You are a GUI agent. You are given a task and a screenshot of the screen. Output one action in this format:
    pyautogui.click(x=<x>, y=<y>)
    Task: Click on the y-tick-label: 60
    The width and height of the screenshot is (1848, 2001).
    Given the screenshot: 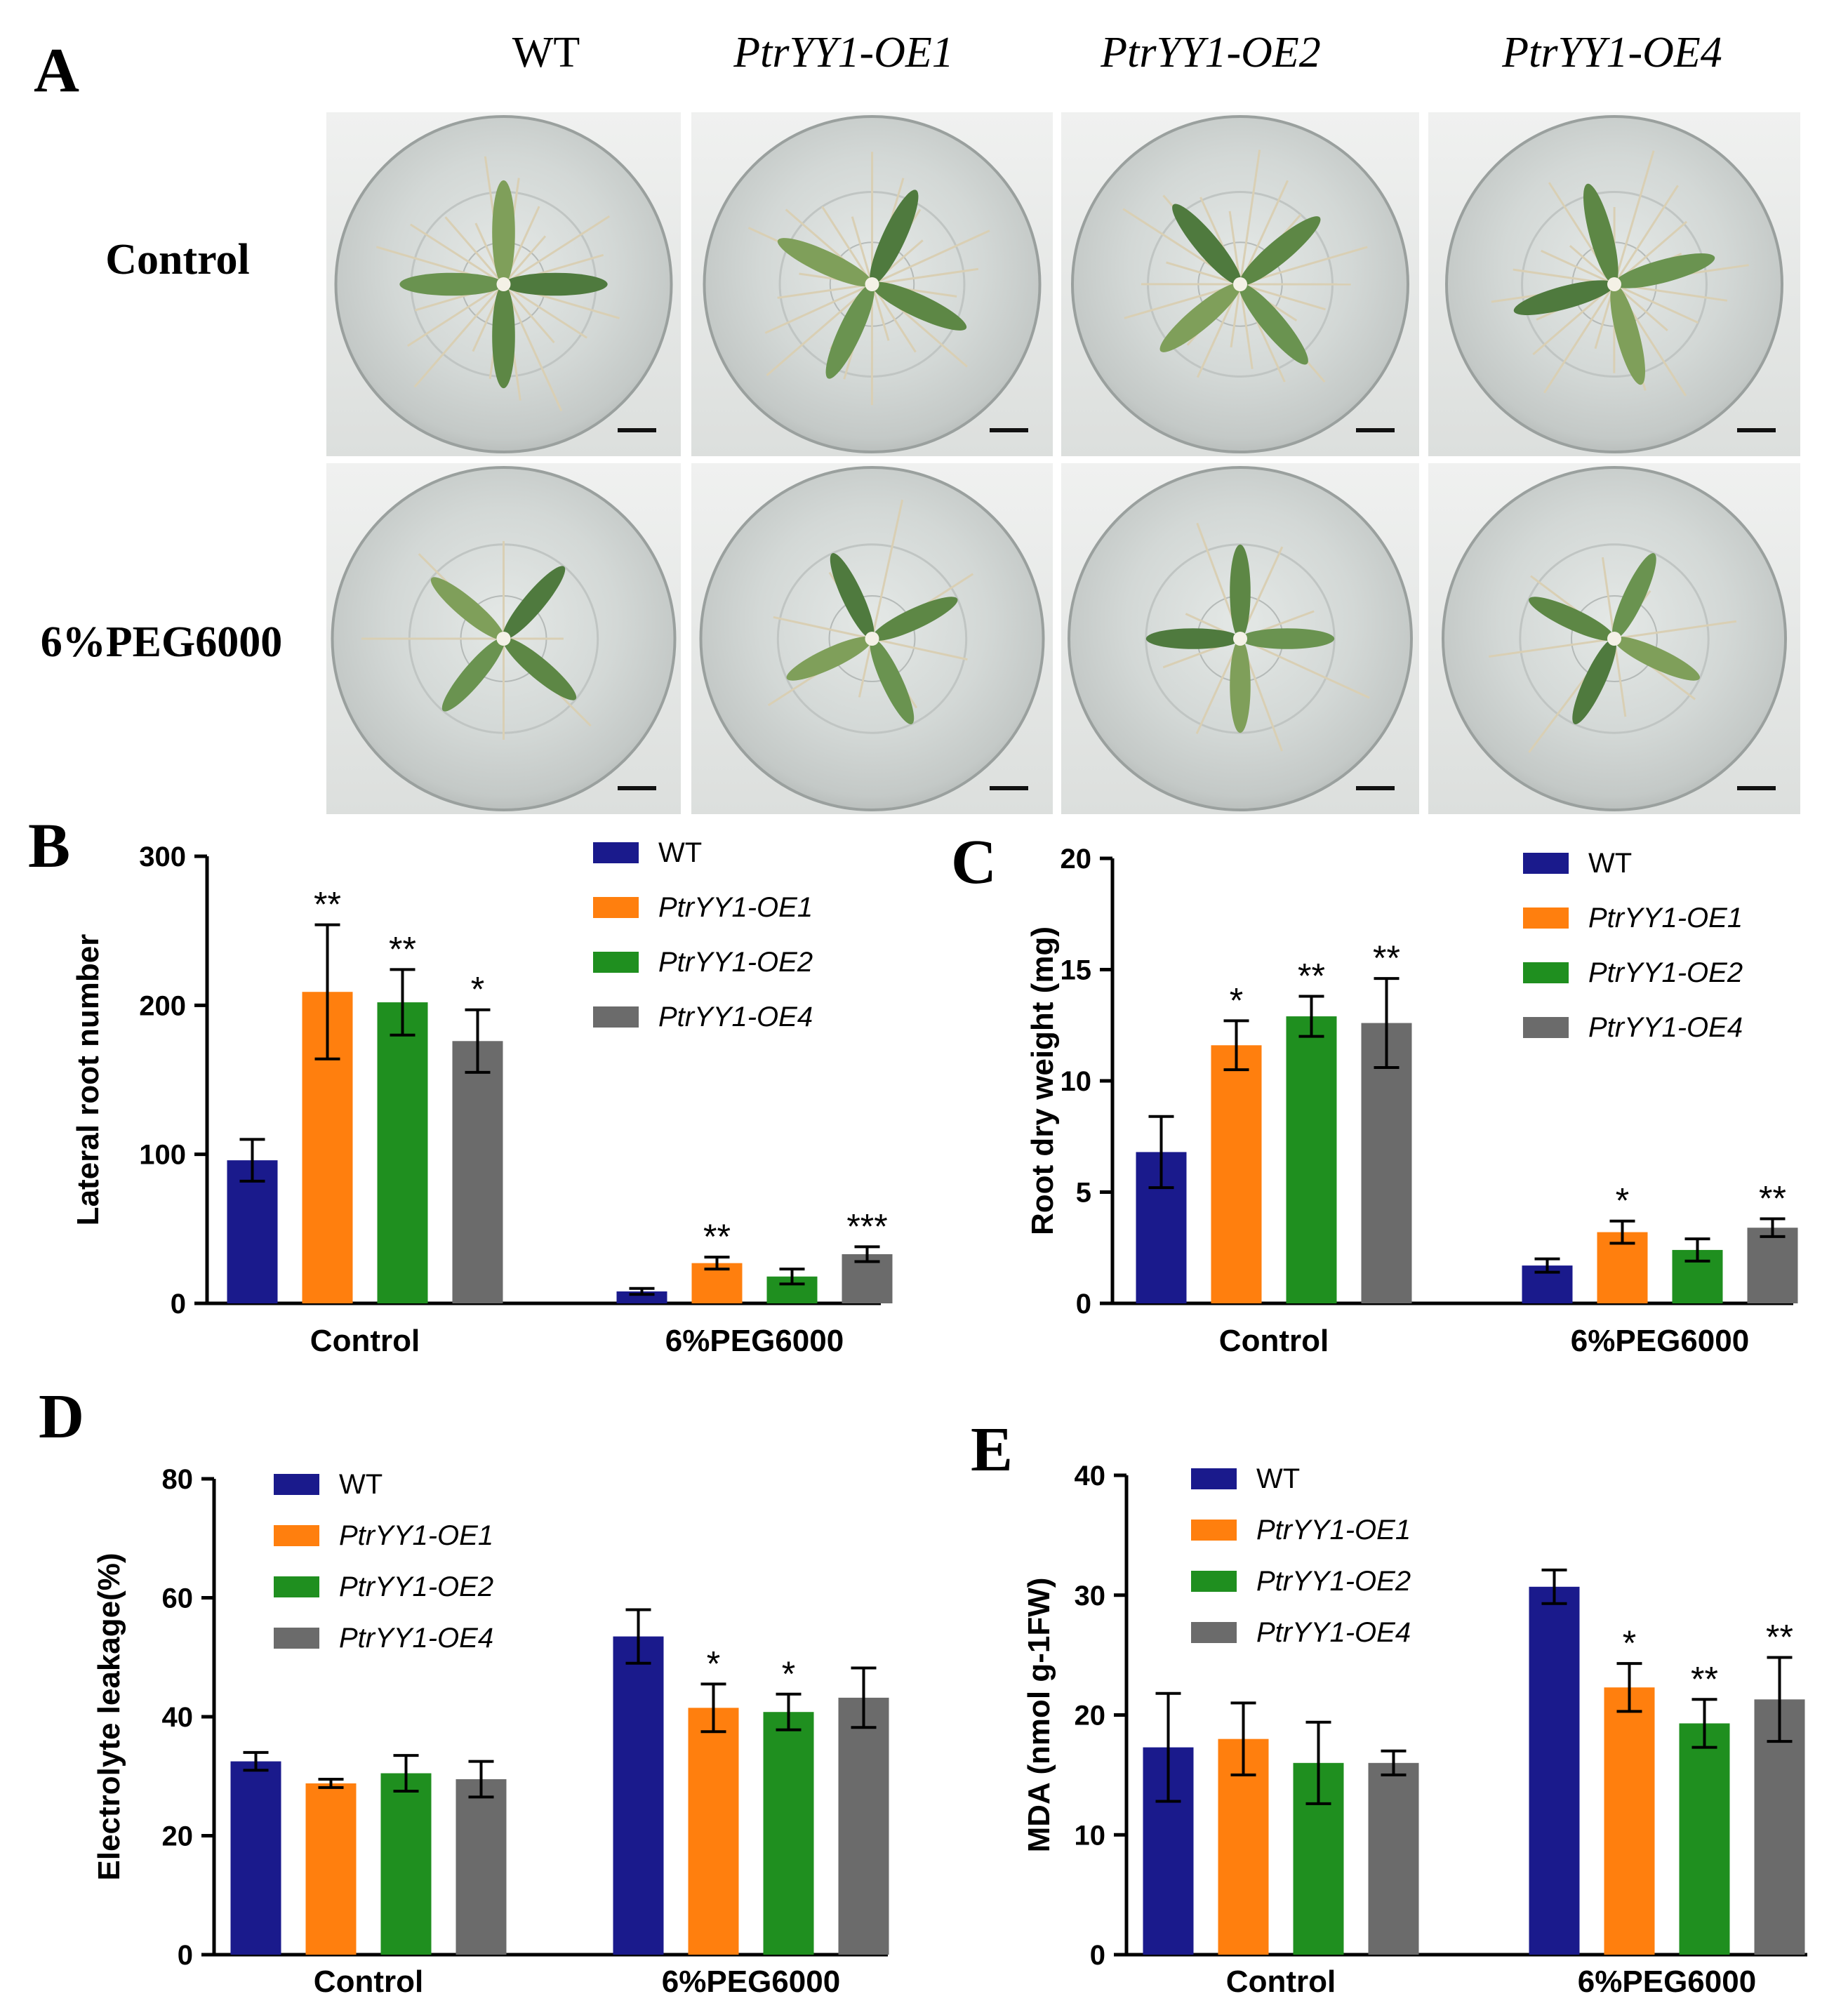 What is the action you would take?
    pyautogui.click(x=178, y=1598)
    